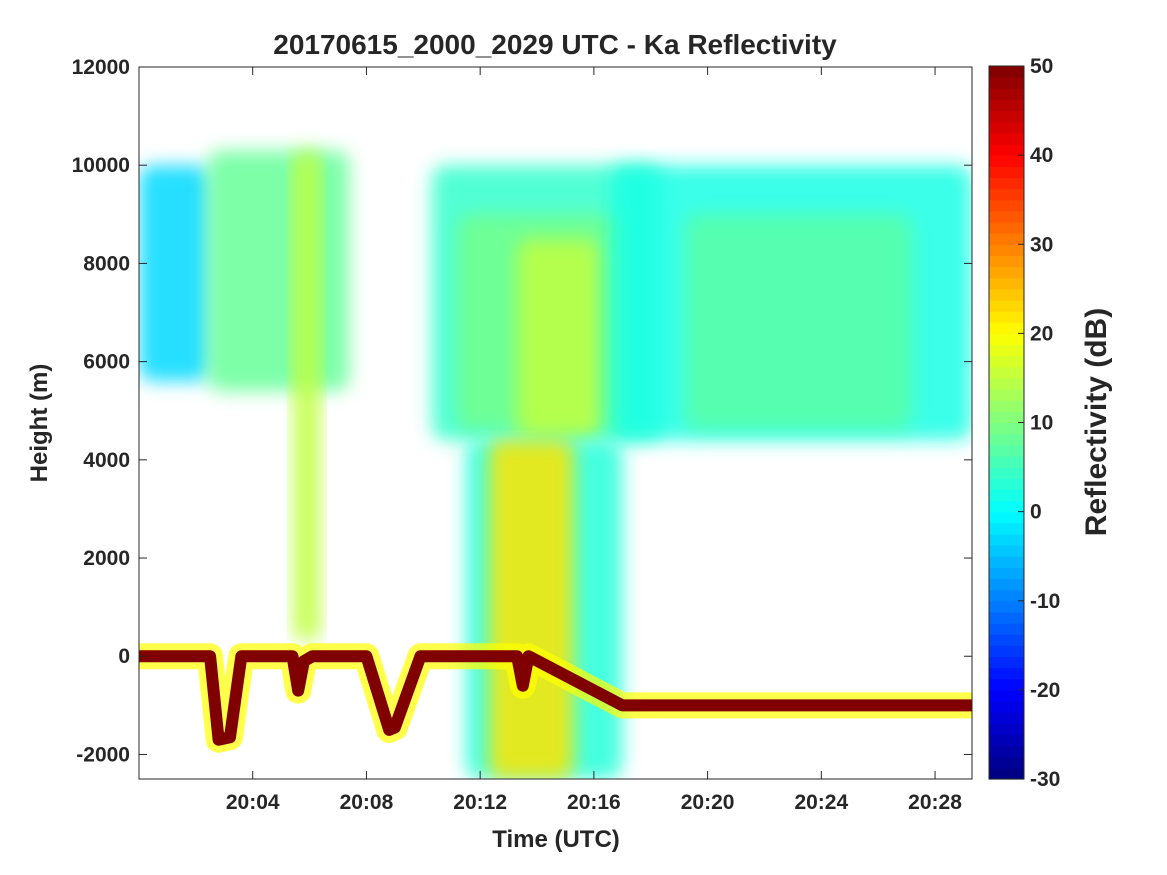  Describe the element at coordinates (106, 460) in the screenshot. I see `y-tick-label: 4000` at that location.